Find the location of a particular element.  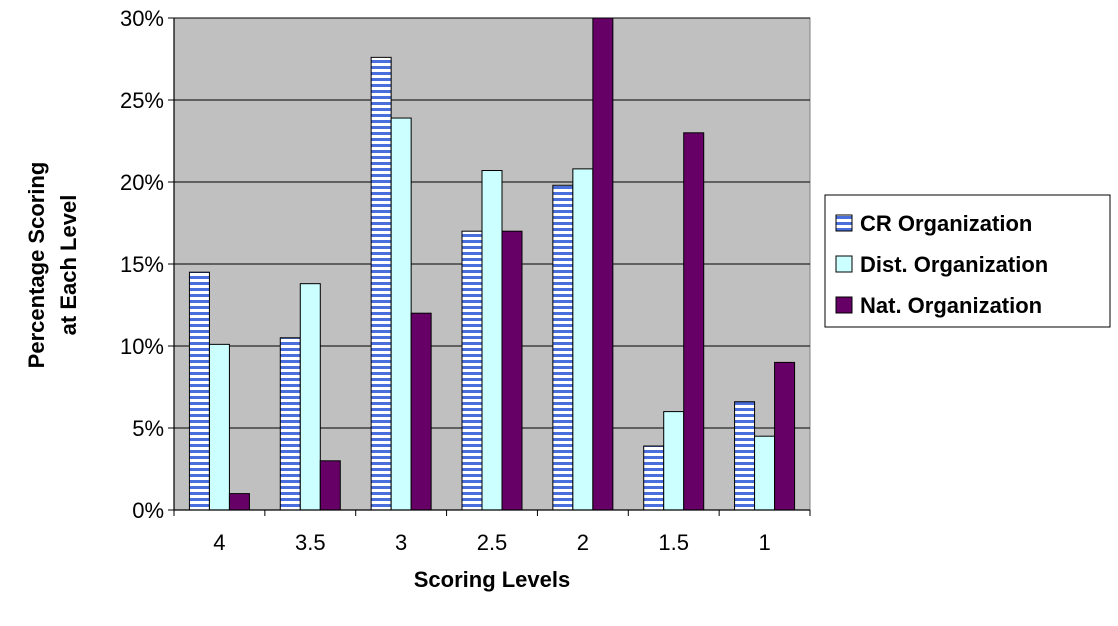

y-tick-label: 15% is located at coordinates (142, 264).